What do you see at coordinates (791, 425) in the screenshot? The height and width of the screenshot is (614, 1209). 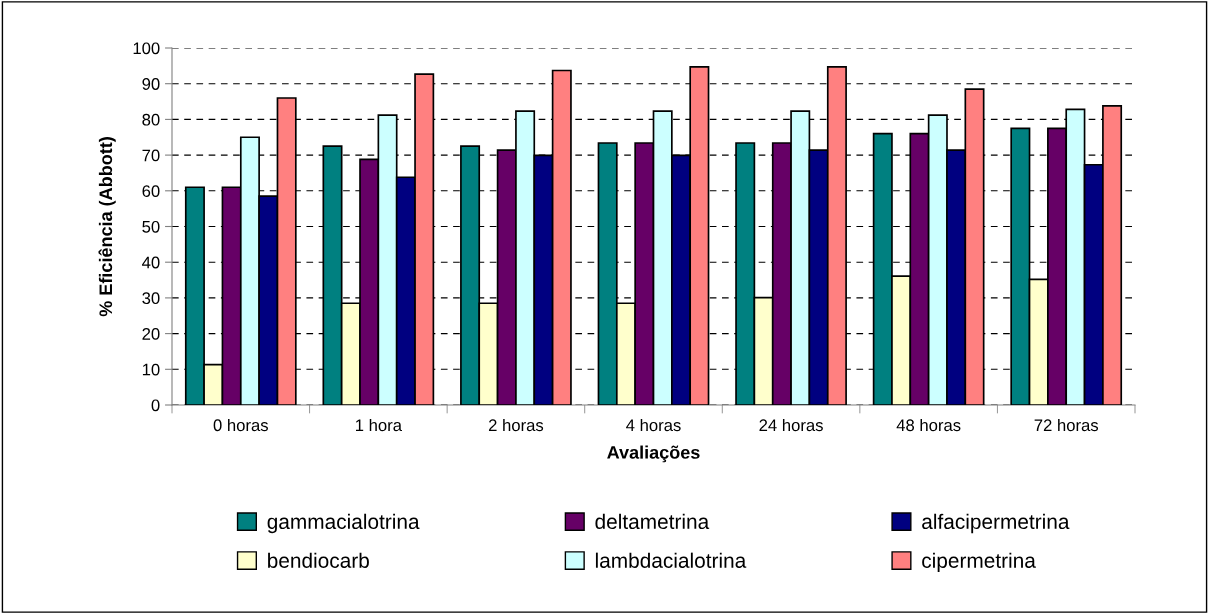 I see `x-tick-label: 24 horas` at bounding box center [791, 425].